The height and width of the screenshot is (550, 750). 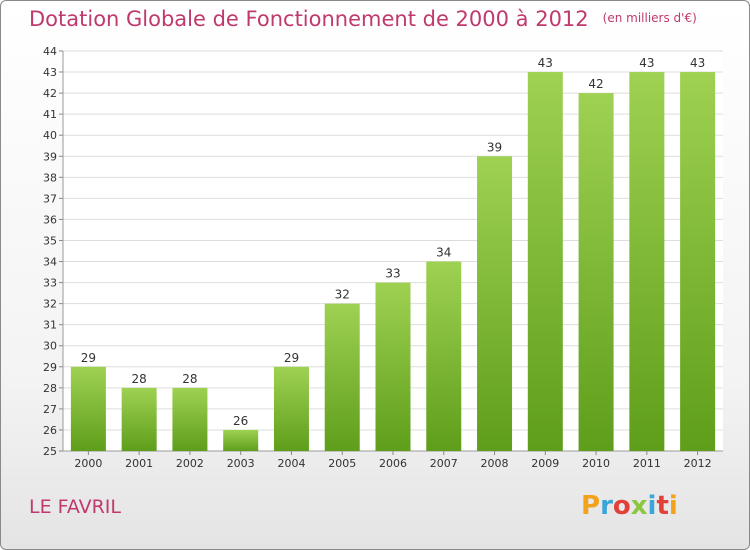 What do you see at coordinates (649, 18) in the screenshot?
I see `chart-unit: (en milliers d'€)` at bounding box center [649, 18].